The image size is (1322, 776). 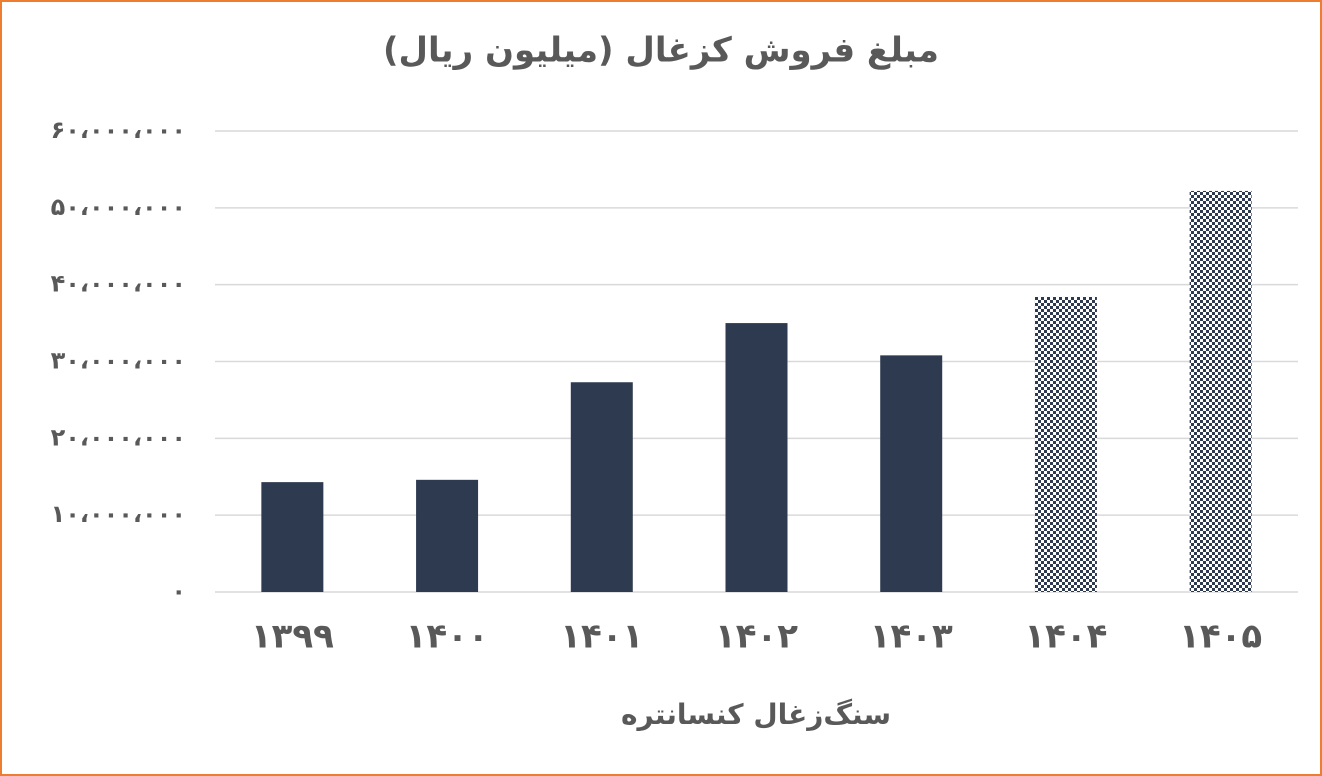 I want to click on x-axis-title: سنگ‌زغال کنسانتره, so click(x=756, y=714).